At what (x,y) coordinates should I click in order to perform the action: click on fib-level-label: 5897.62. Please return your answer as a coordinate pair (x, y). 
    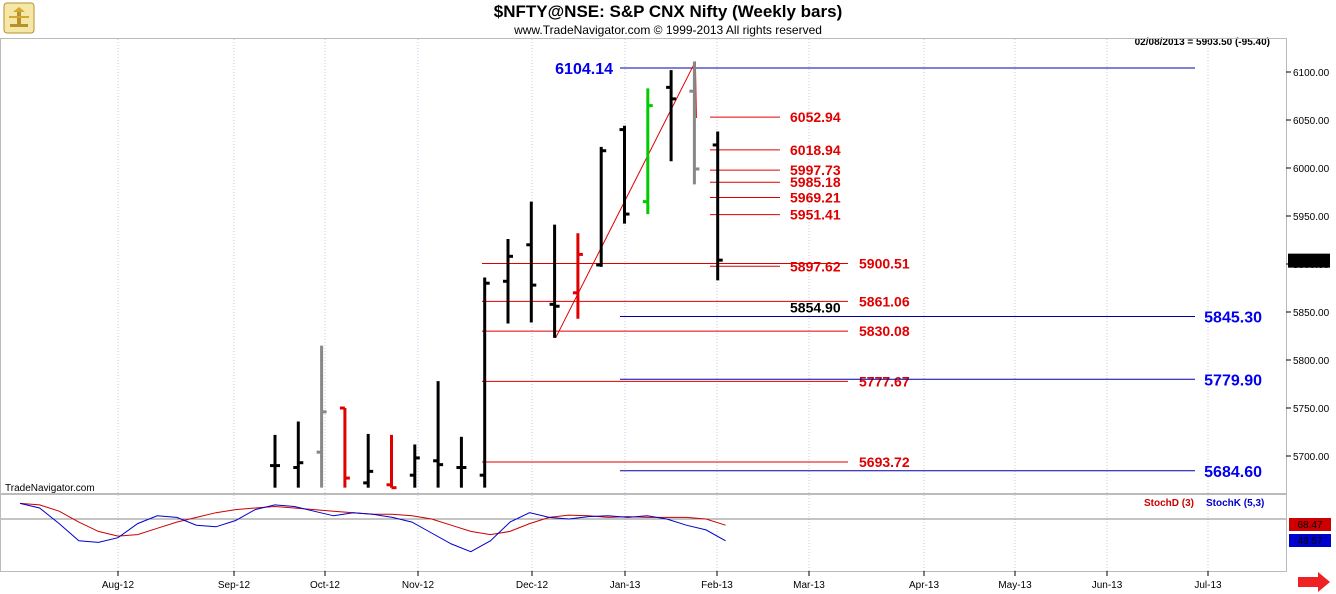
    Looking at the image, I should click on (815, 266).